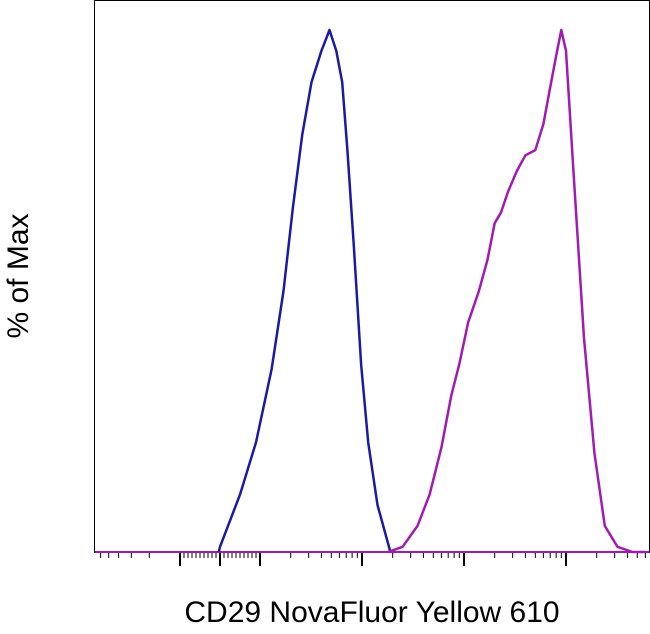 The image size is (650, 634). What do you see at coordinates (371, 612) in the screenshot?
I see `x-axis-label: CD29 NovaFluor Yellow 610` at bounding box center [371, 612].